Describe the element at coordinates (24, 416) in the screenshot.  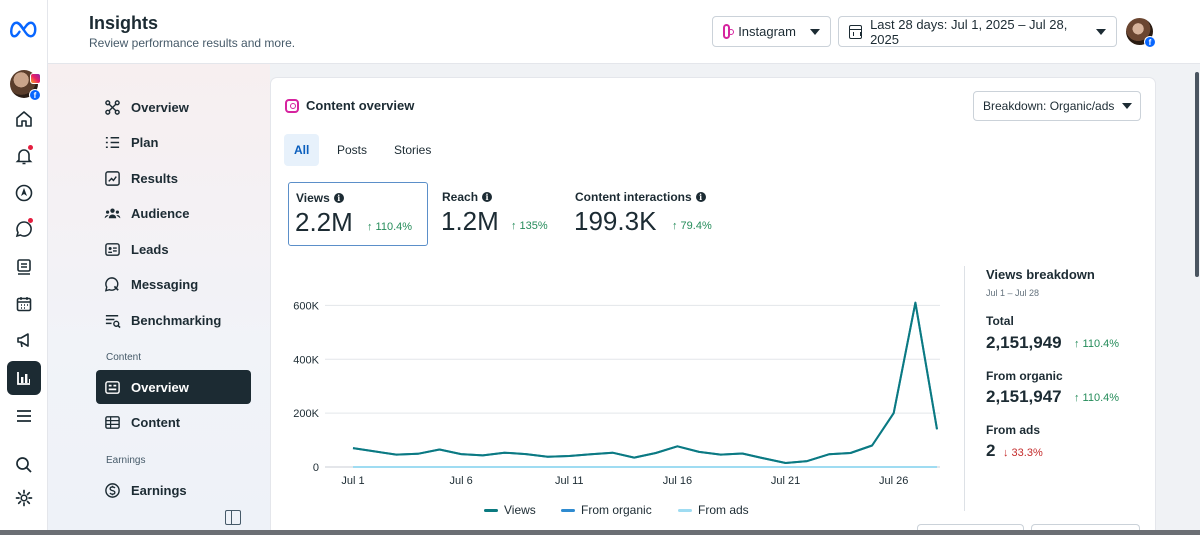
I see `menu-icon` at that location.